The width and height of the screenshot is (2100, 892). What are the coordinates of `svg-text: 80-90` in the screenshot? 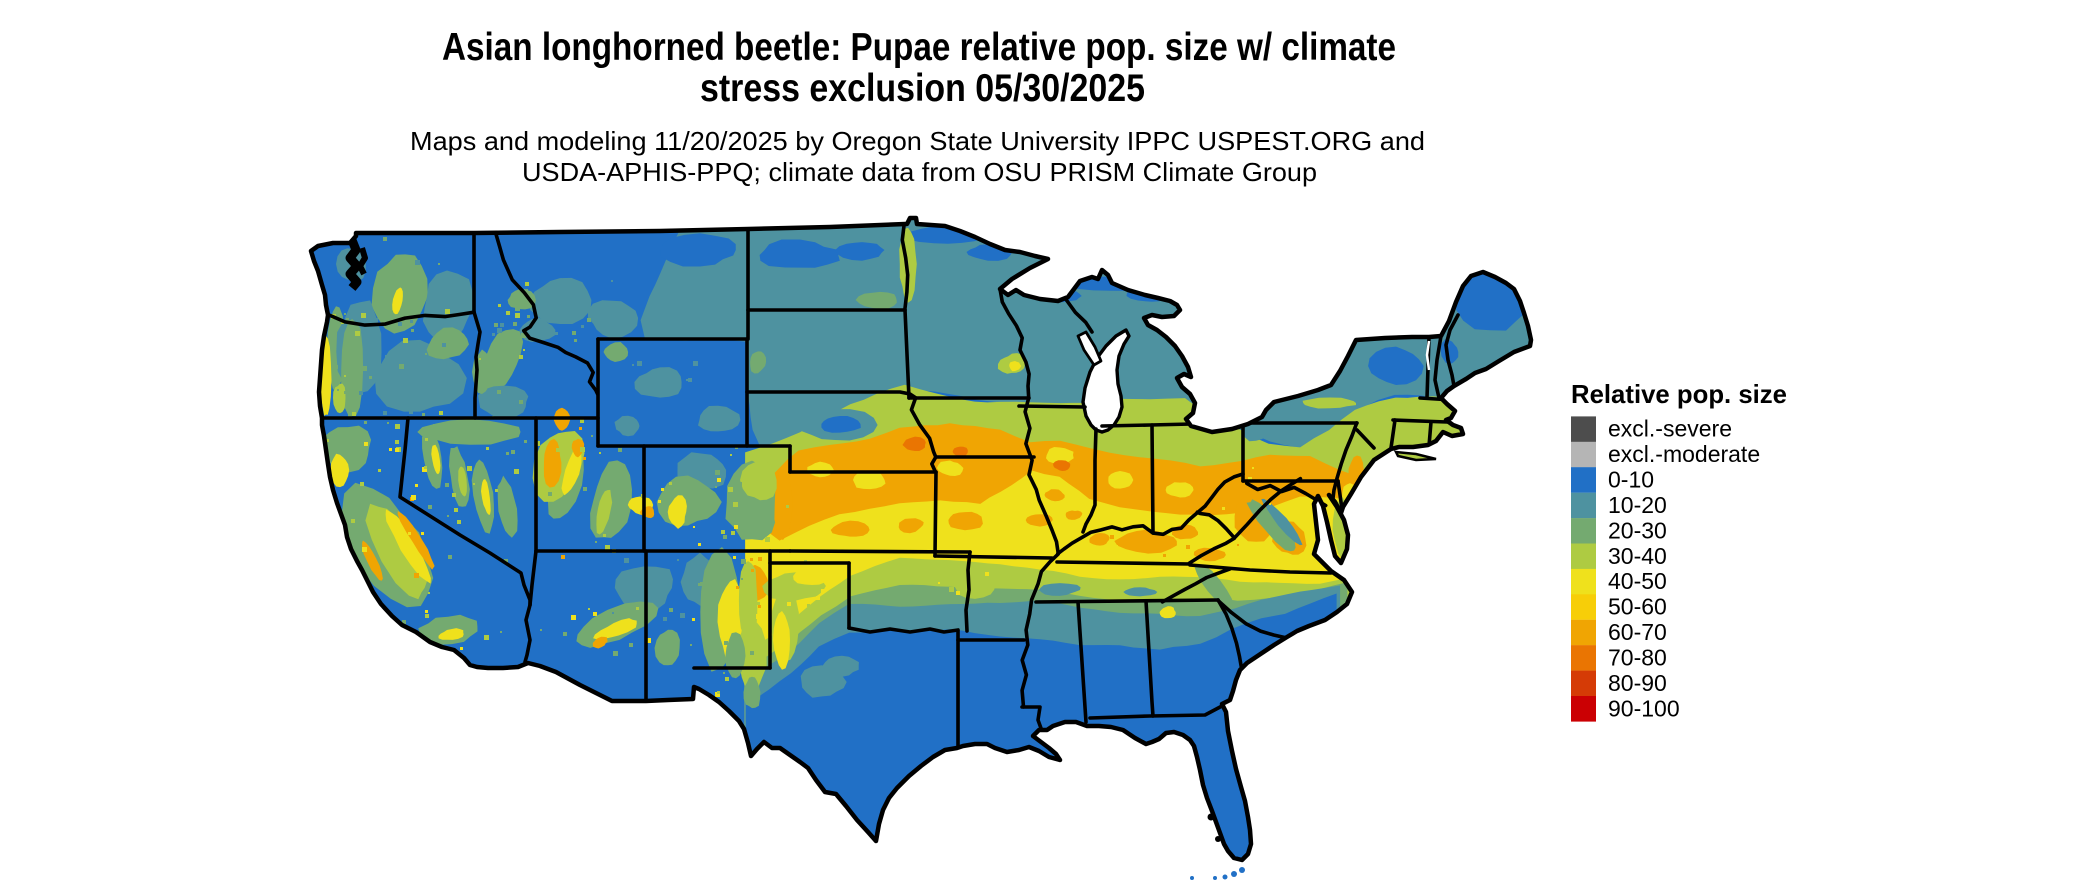 It's located at (1637, 683).